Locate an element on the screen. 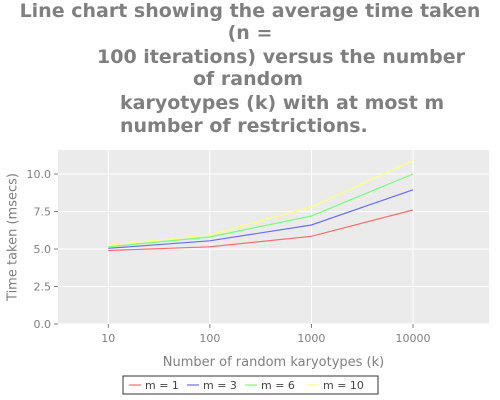 This screenshot has height=400, width=500. legend: m = 1 m = 3 m = 6 m = 10 is located at coordinates (250, 385).